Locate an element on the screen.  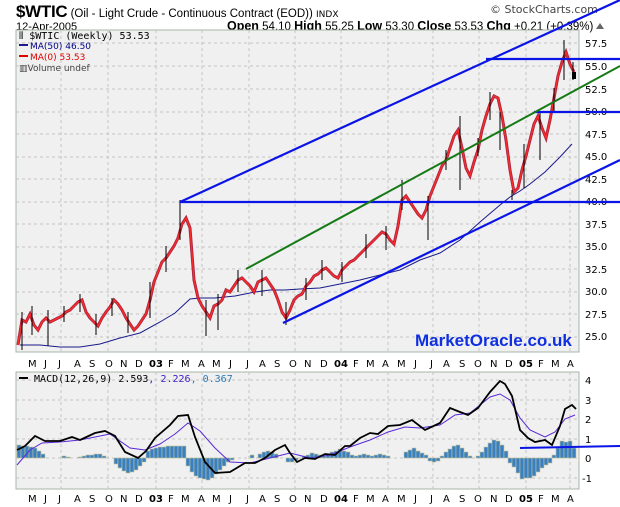
legend-price-label: $WTIC (Weekly) 53.53 is located at coordinates (89, 36).